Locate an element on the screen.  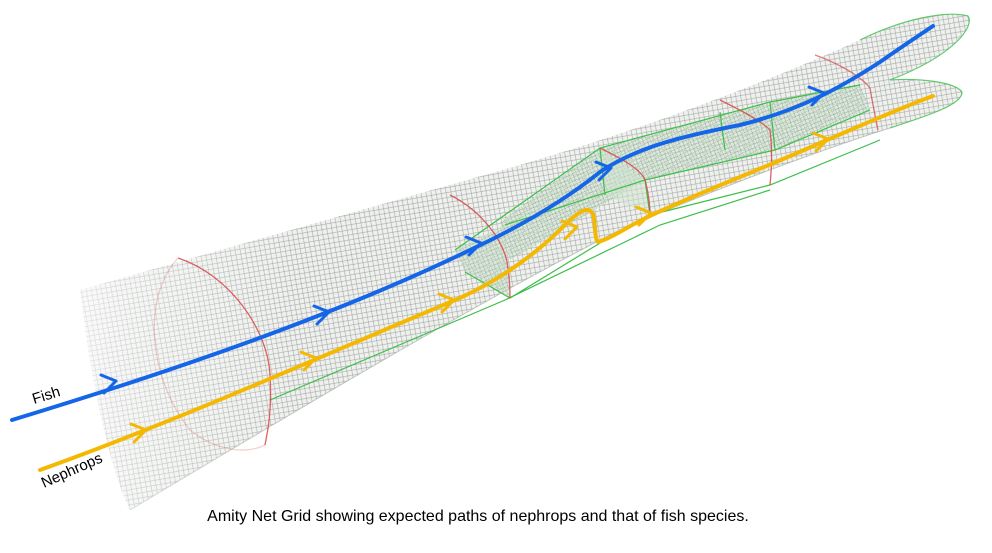
net-outline is located at coordinates (914, 71).